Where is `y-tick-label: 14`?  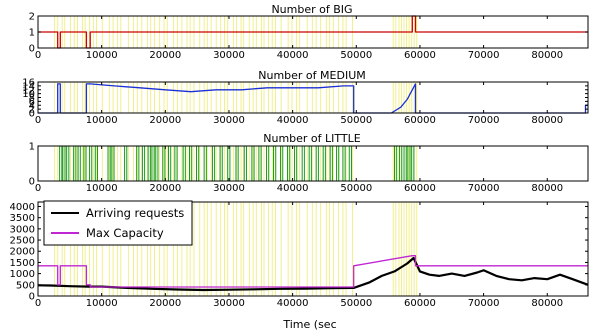 y-tick-label: 14 is located at coordinates (28, 86).